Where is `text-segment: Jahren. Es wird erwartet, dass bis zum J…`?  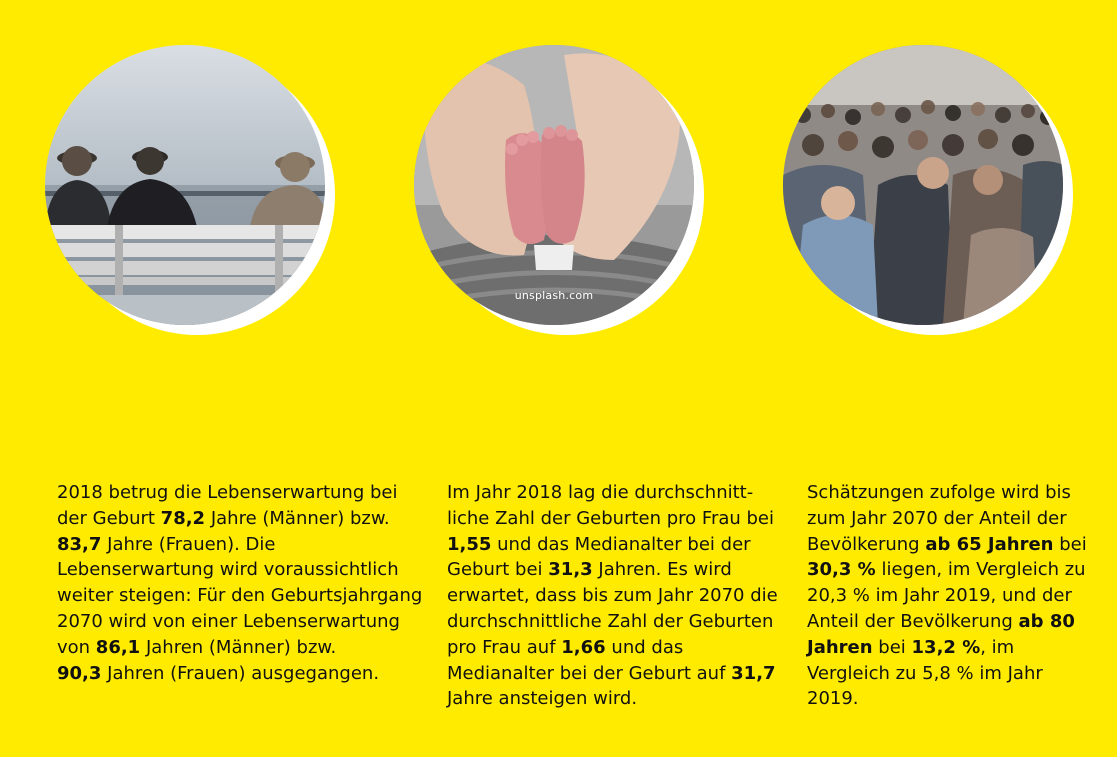 text-segment: Jahren. Es wird erwartet, dass bis zum J… is located at coordinates (612, 608).